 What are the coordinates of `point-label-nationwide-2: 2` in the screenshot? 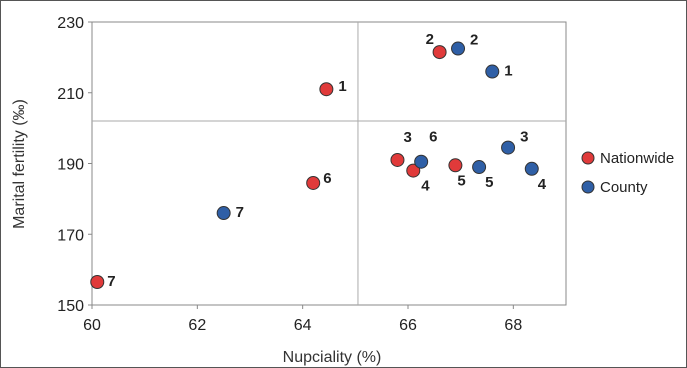 It's located at (430, 39).